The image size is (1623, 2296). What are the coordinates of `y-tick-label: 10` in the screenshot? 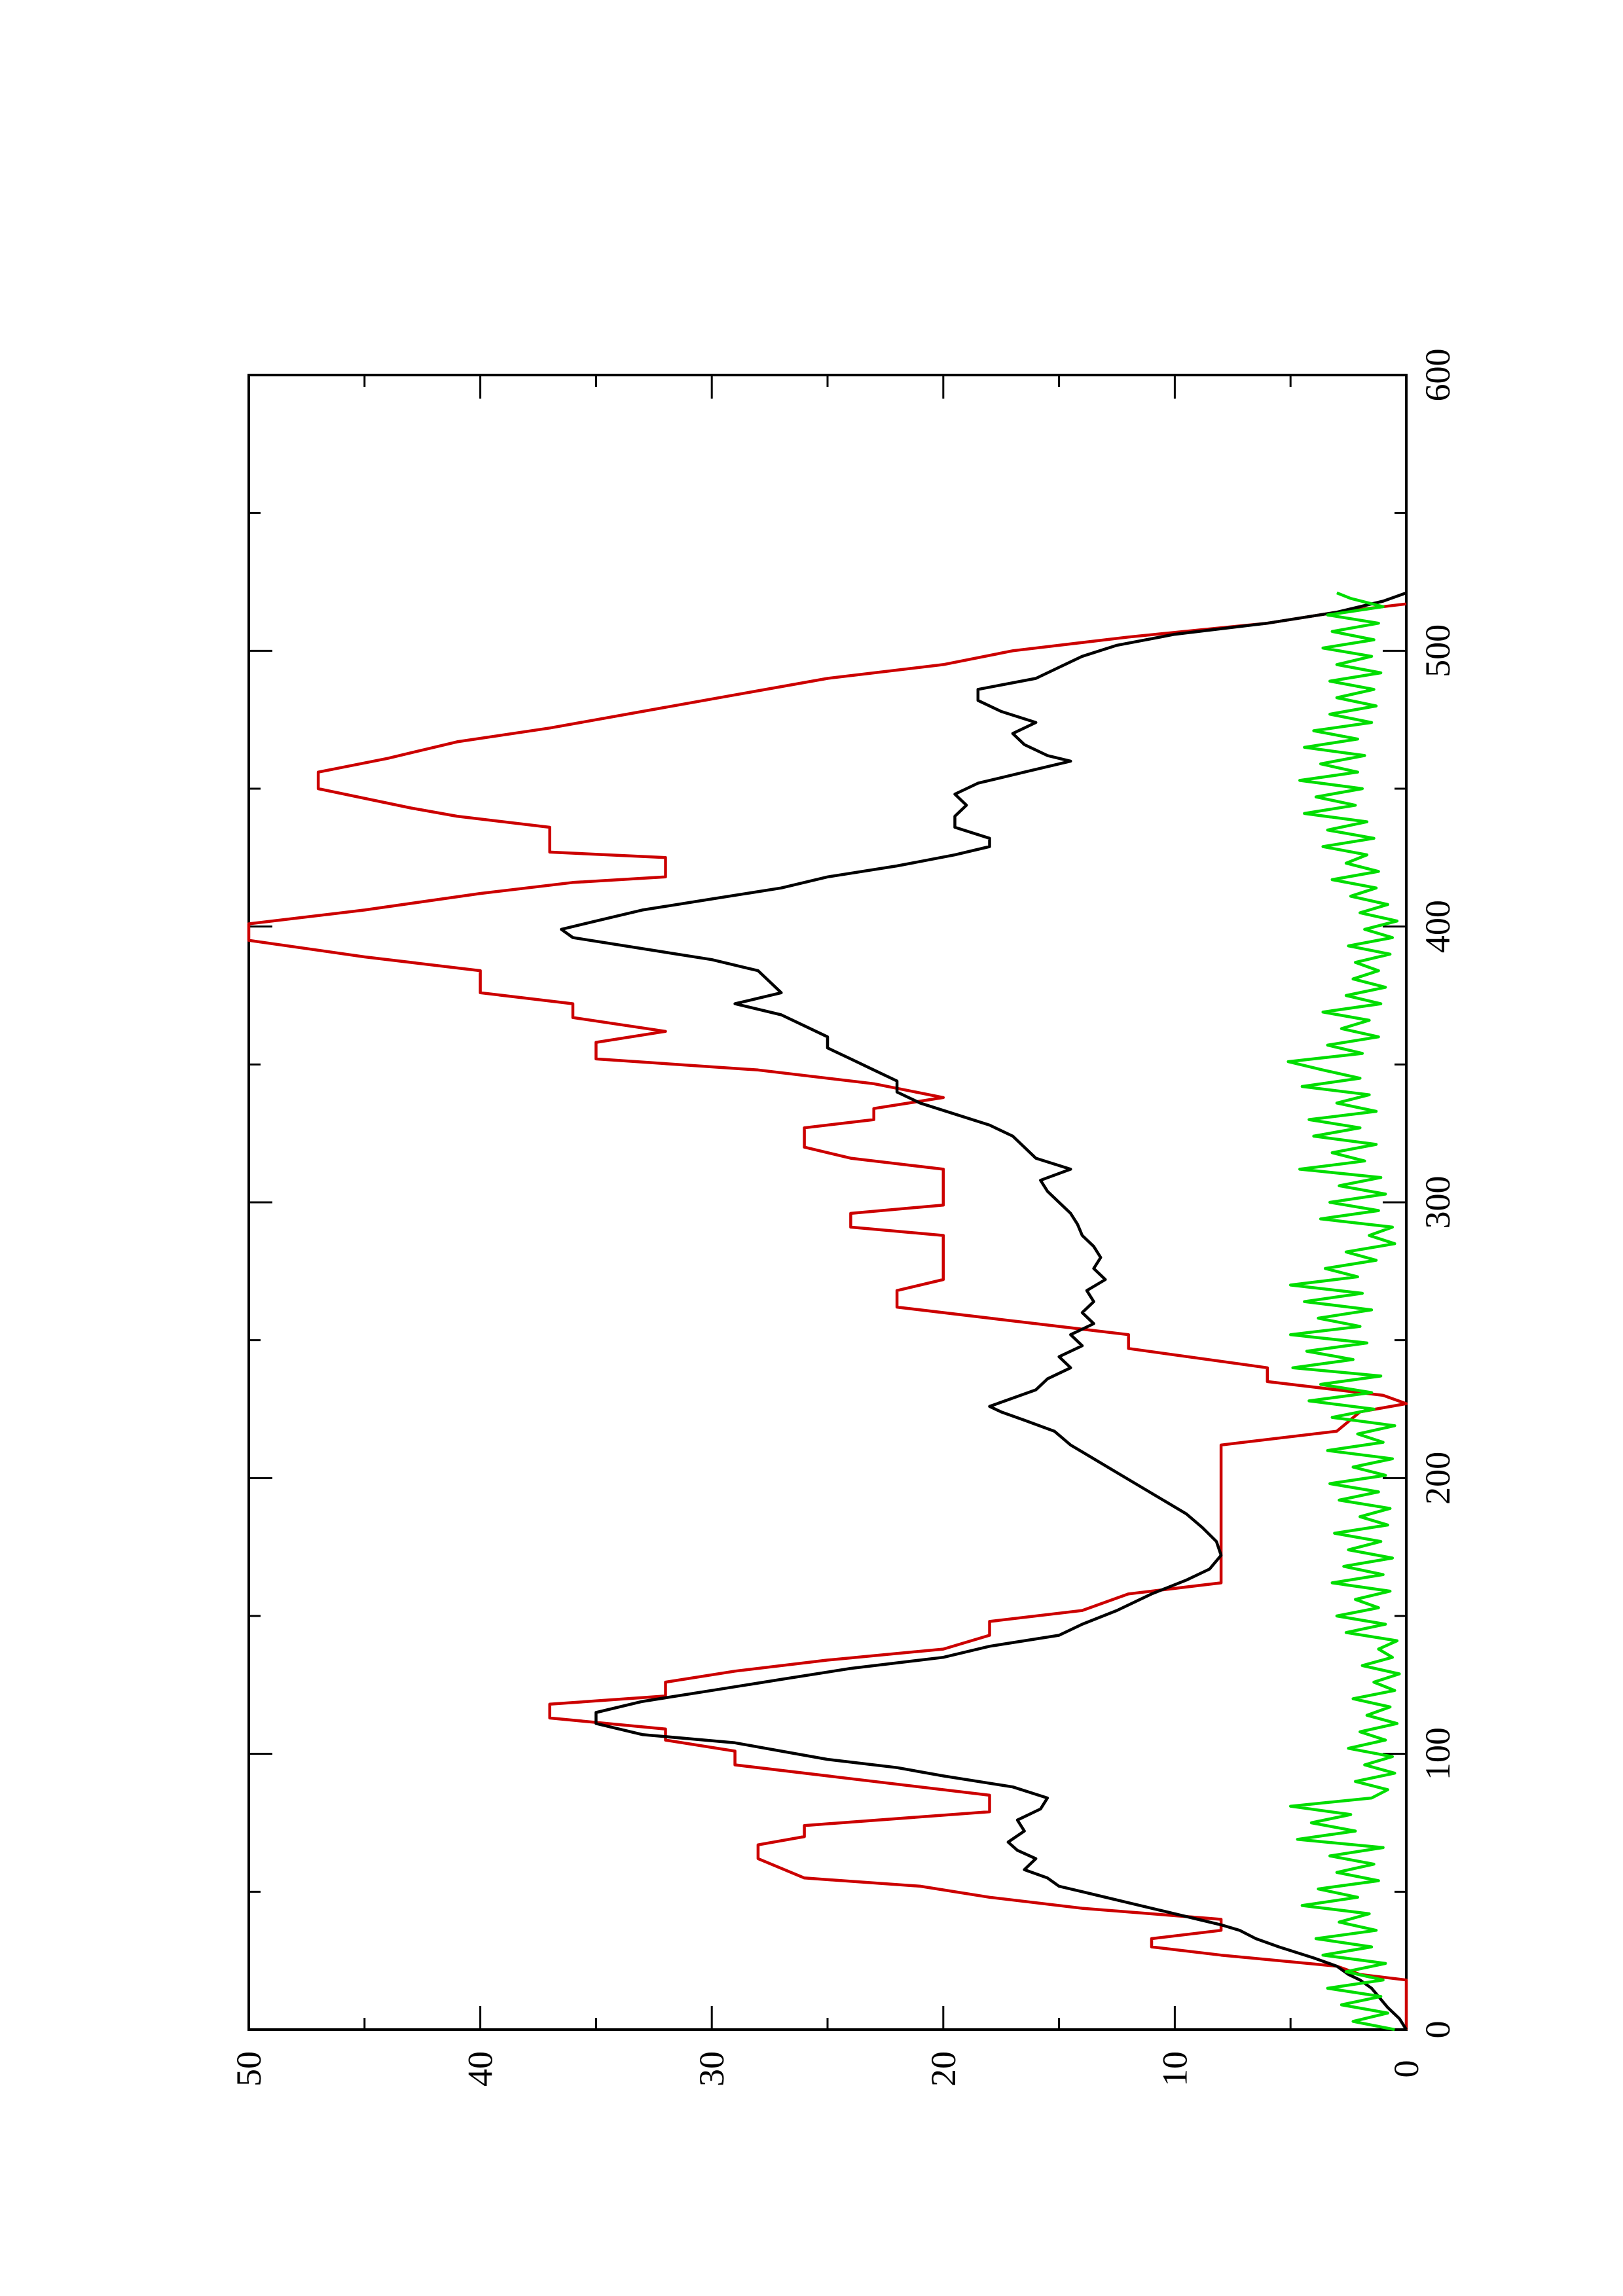 It's located at (1174, 2069).